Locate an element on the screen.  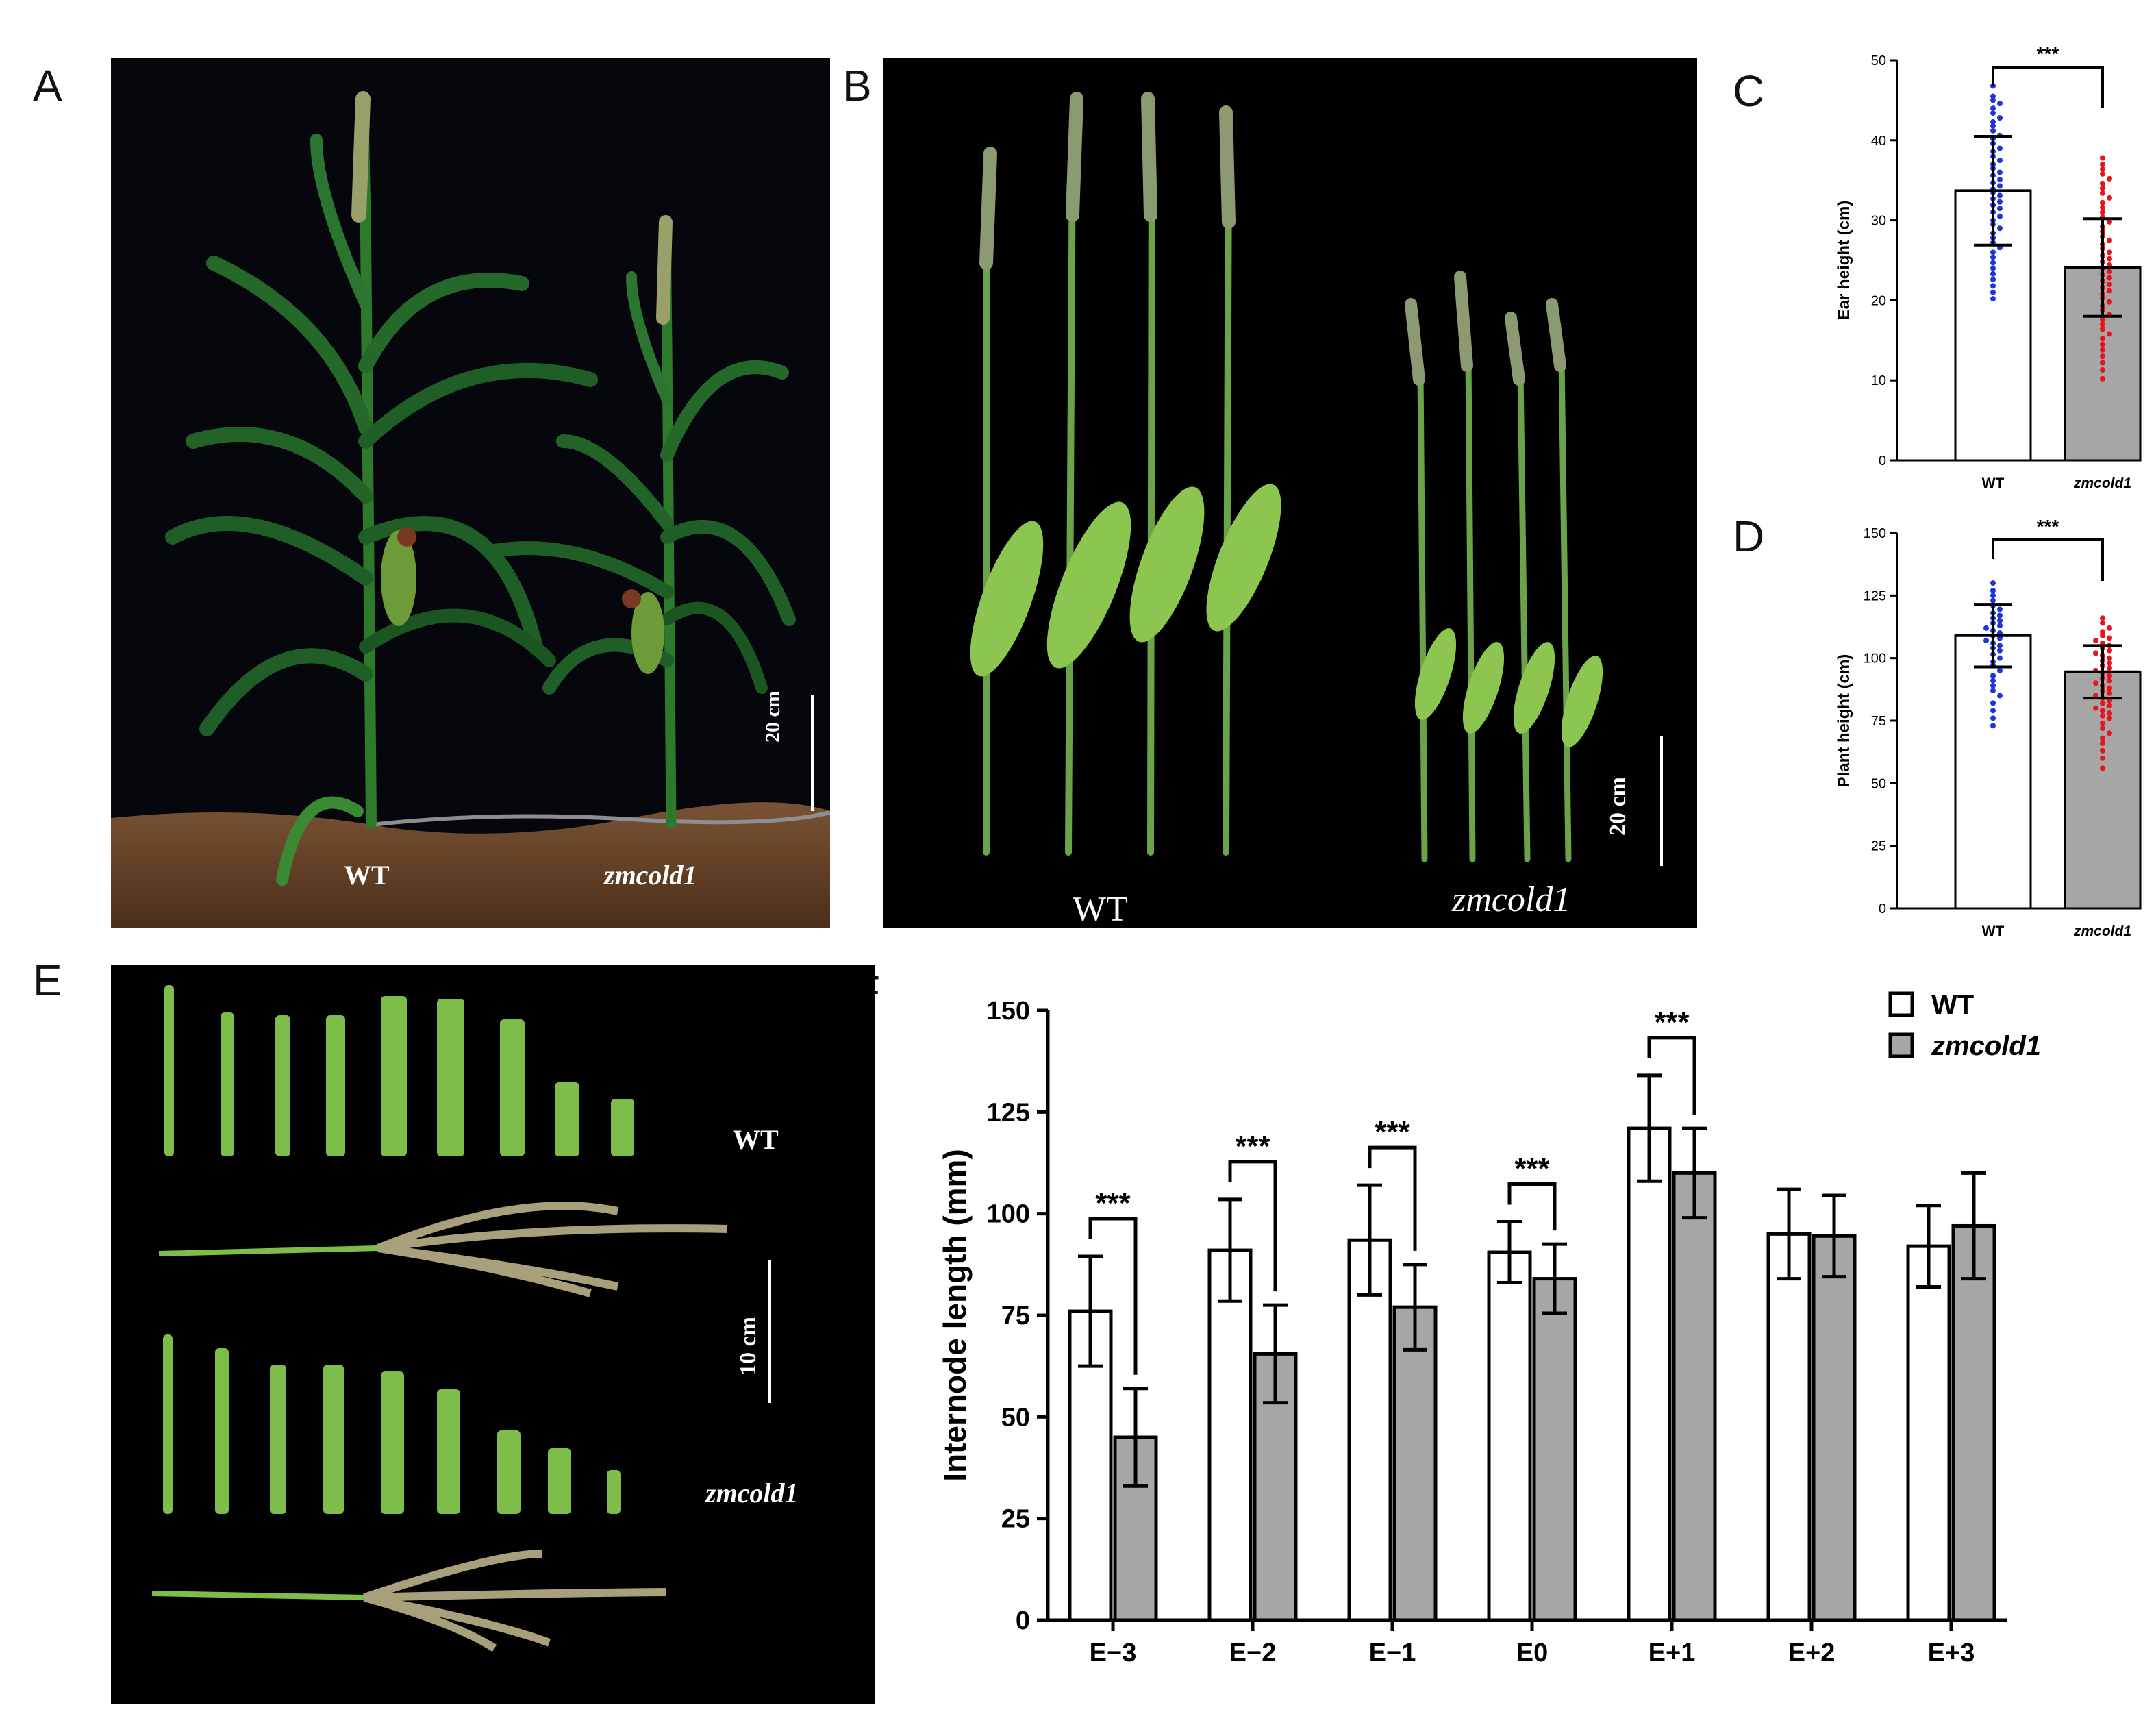
photo-b-wt-label: WT is located at coordinates (1100, 909).